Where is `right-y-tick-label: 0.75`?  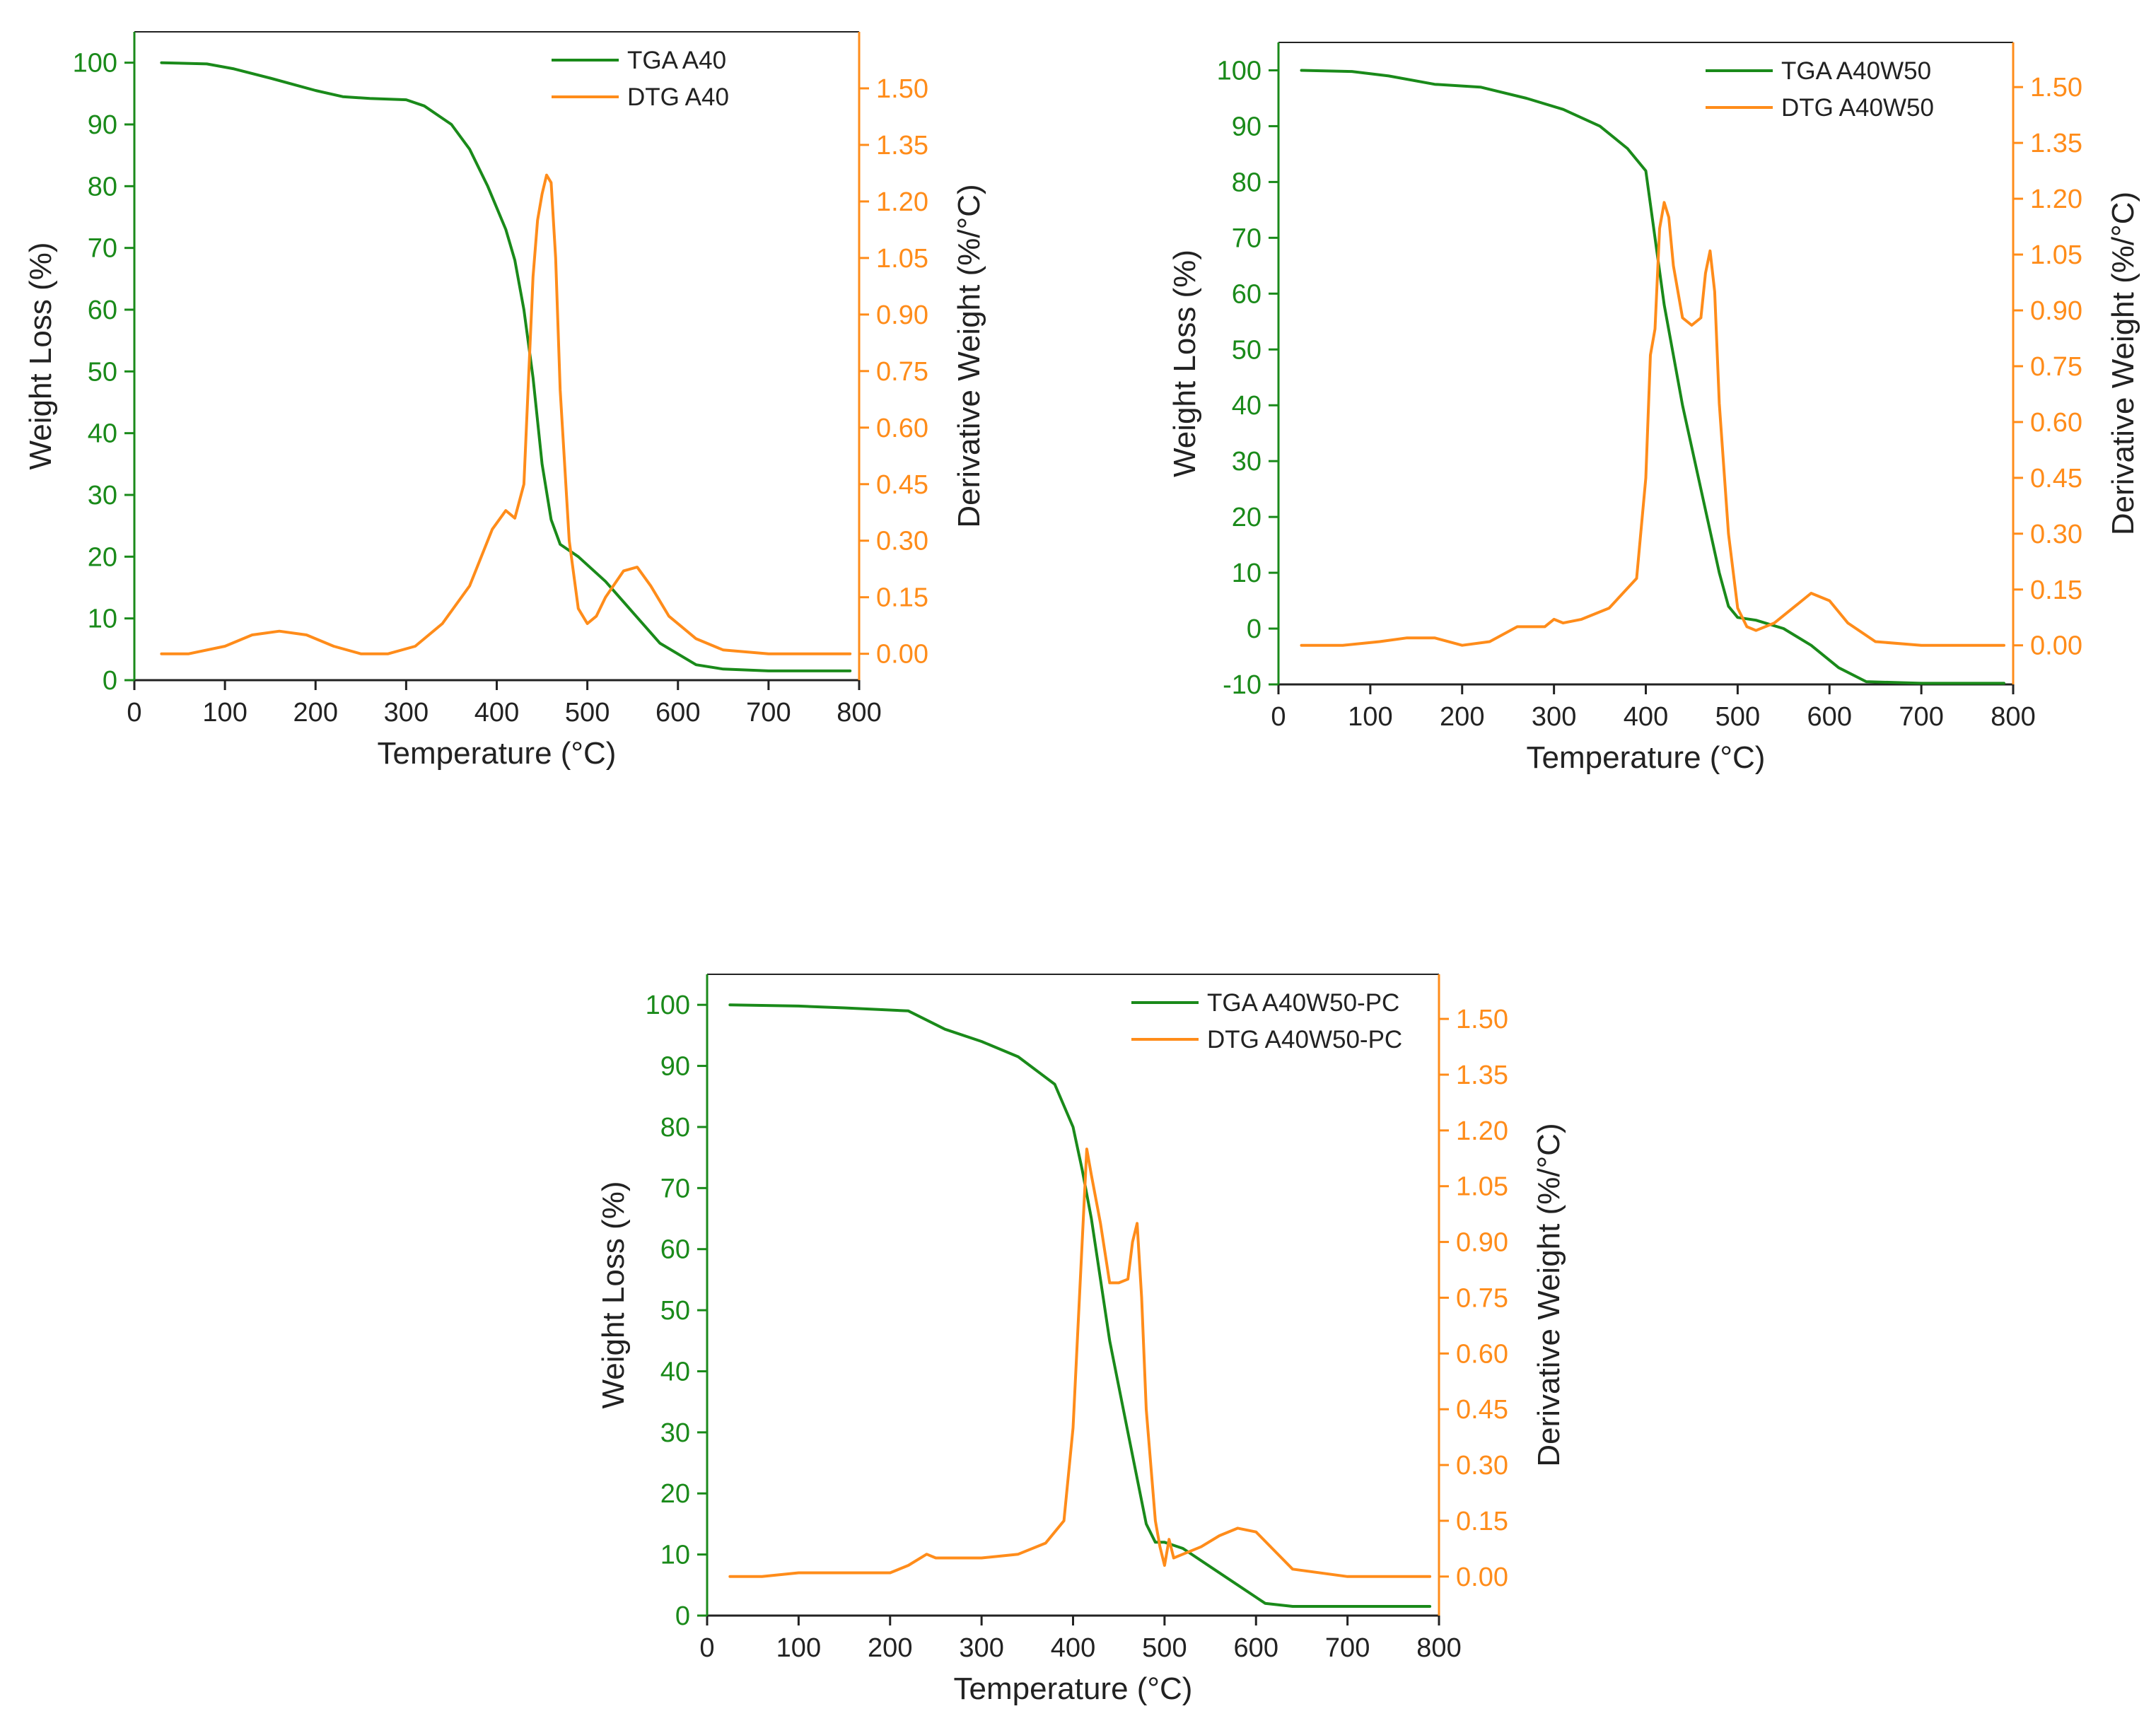
right-y-tick-label: 0.75 is located at coordinates (902, 372).